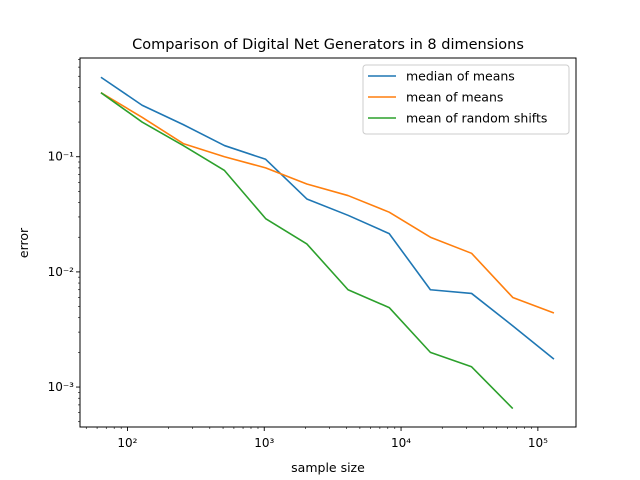 This screenshot has width=640, height=480. Describe the element at coordinates (328, 467) in the screenshot. I see `x-axis-label: sample size` at that location.